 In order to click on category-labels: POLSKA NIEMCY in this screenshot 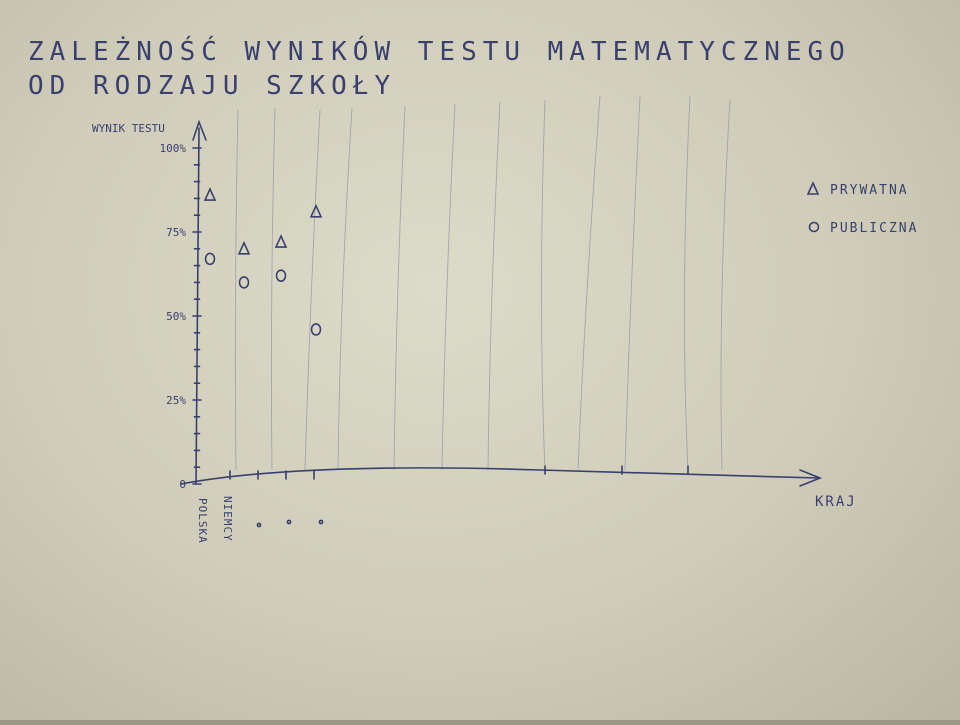, I will do `click(215, 520)`.